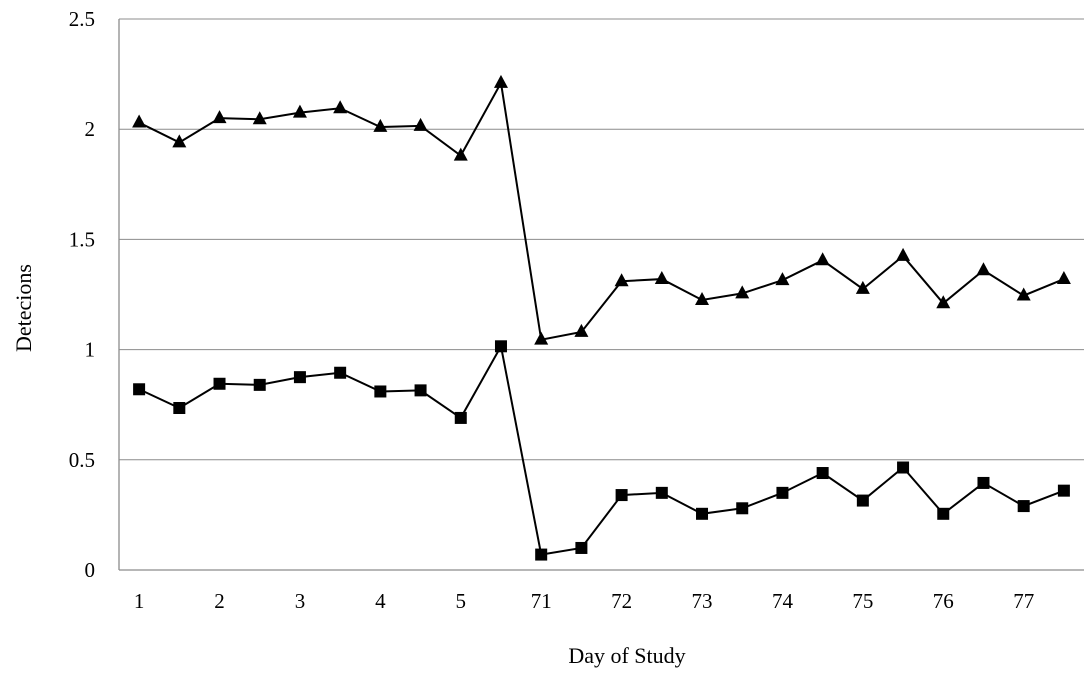  I want to click on x-tick-label: 72, so click(621, 601).